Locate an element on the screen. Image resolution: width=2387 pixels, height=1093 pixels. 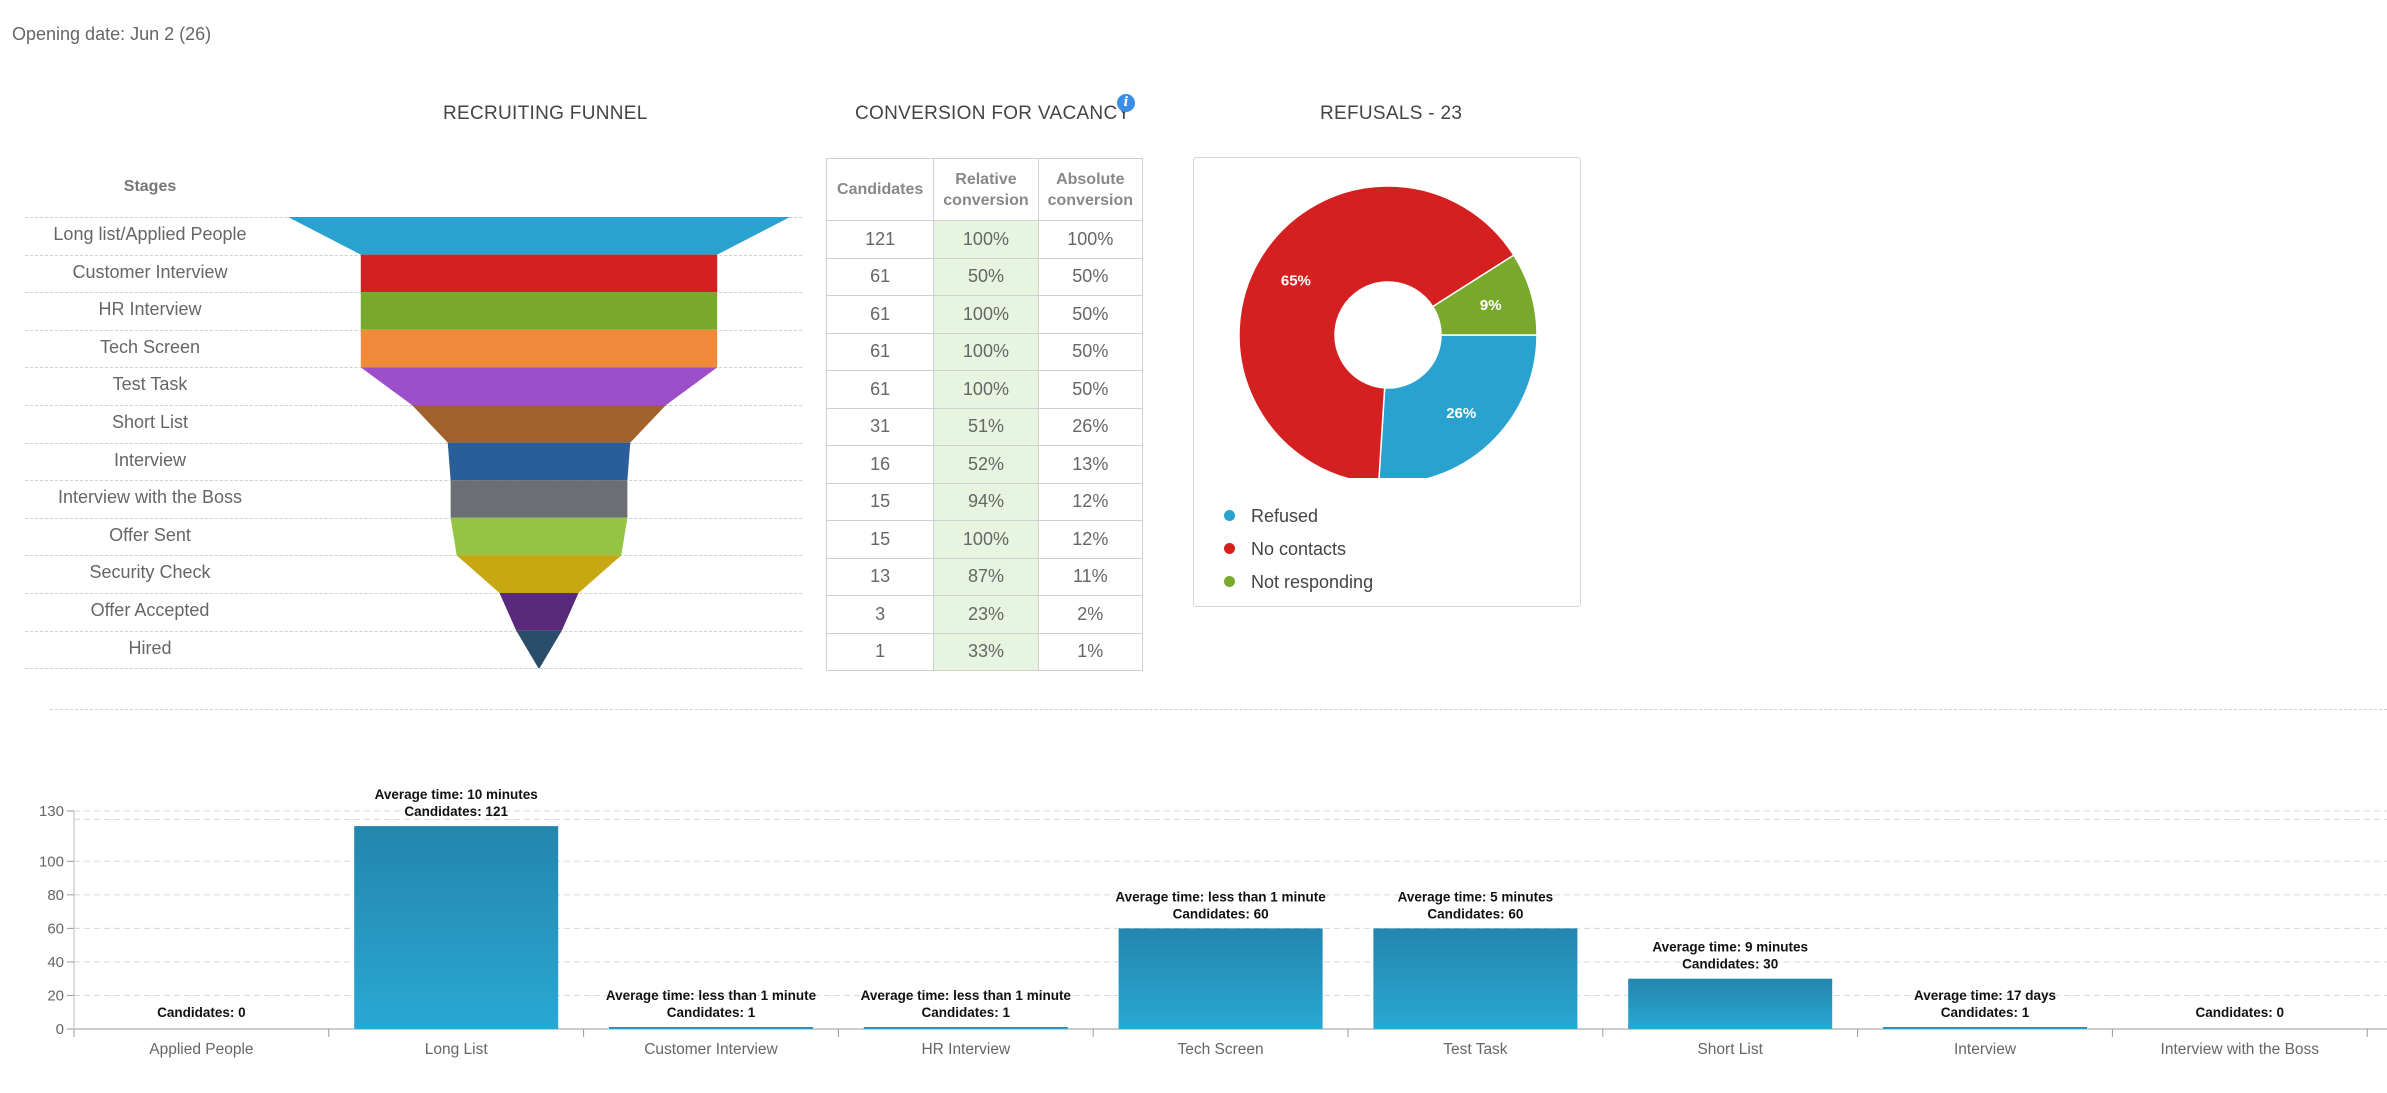
table-row: 31 51% 26% is located at coordinates (984, 426).